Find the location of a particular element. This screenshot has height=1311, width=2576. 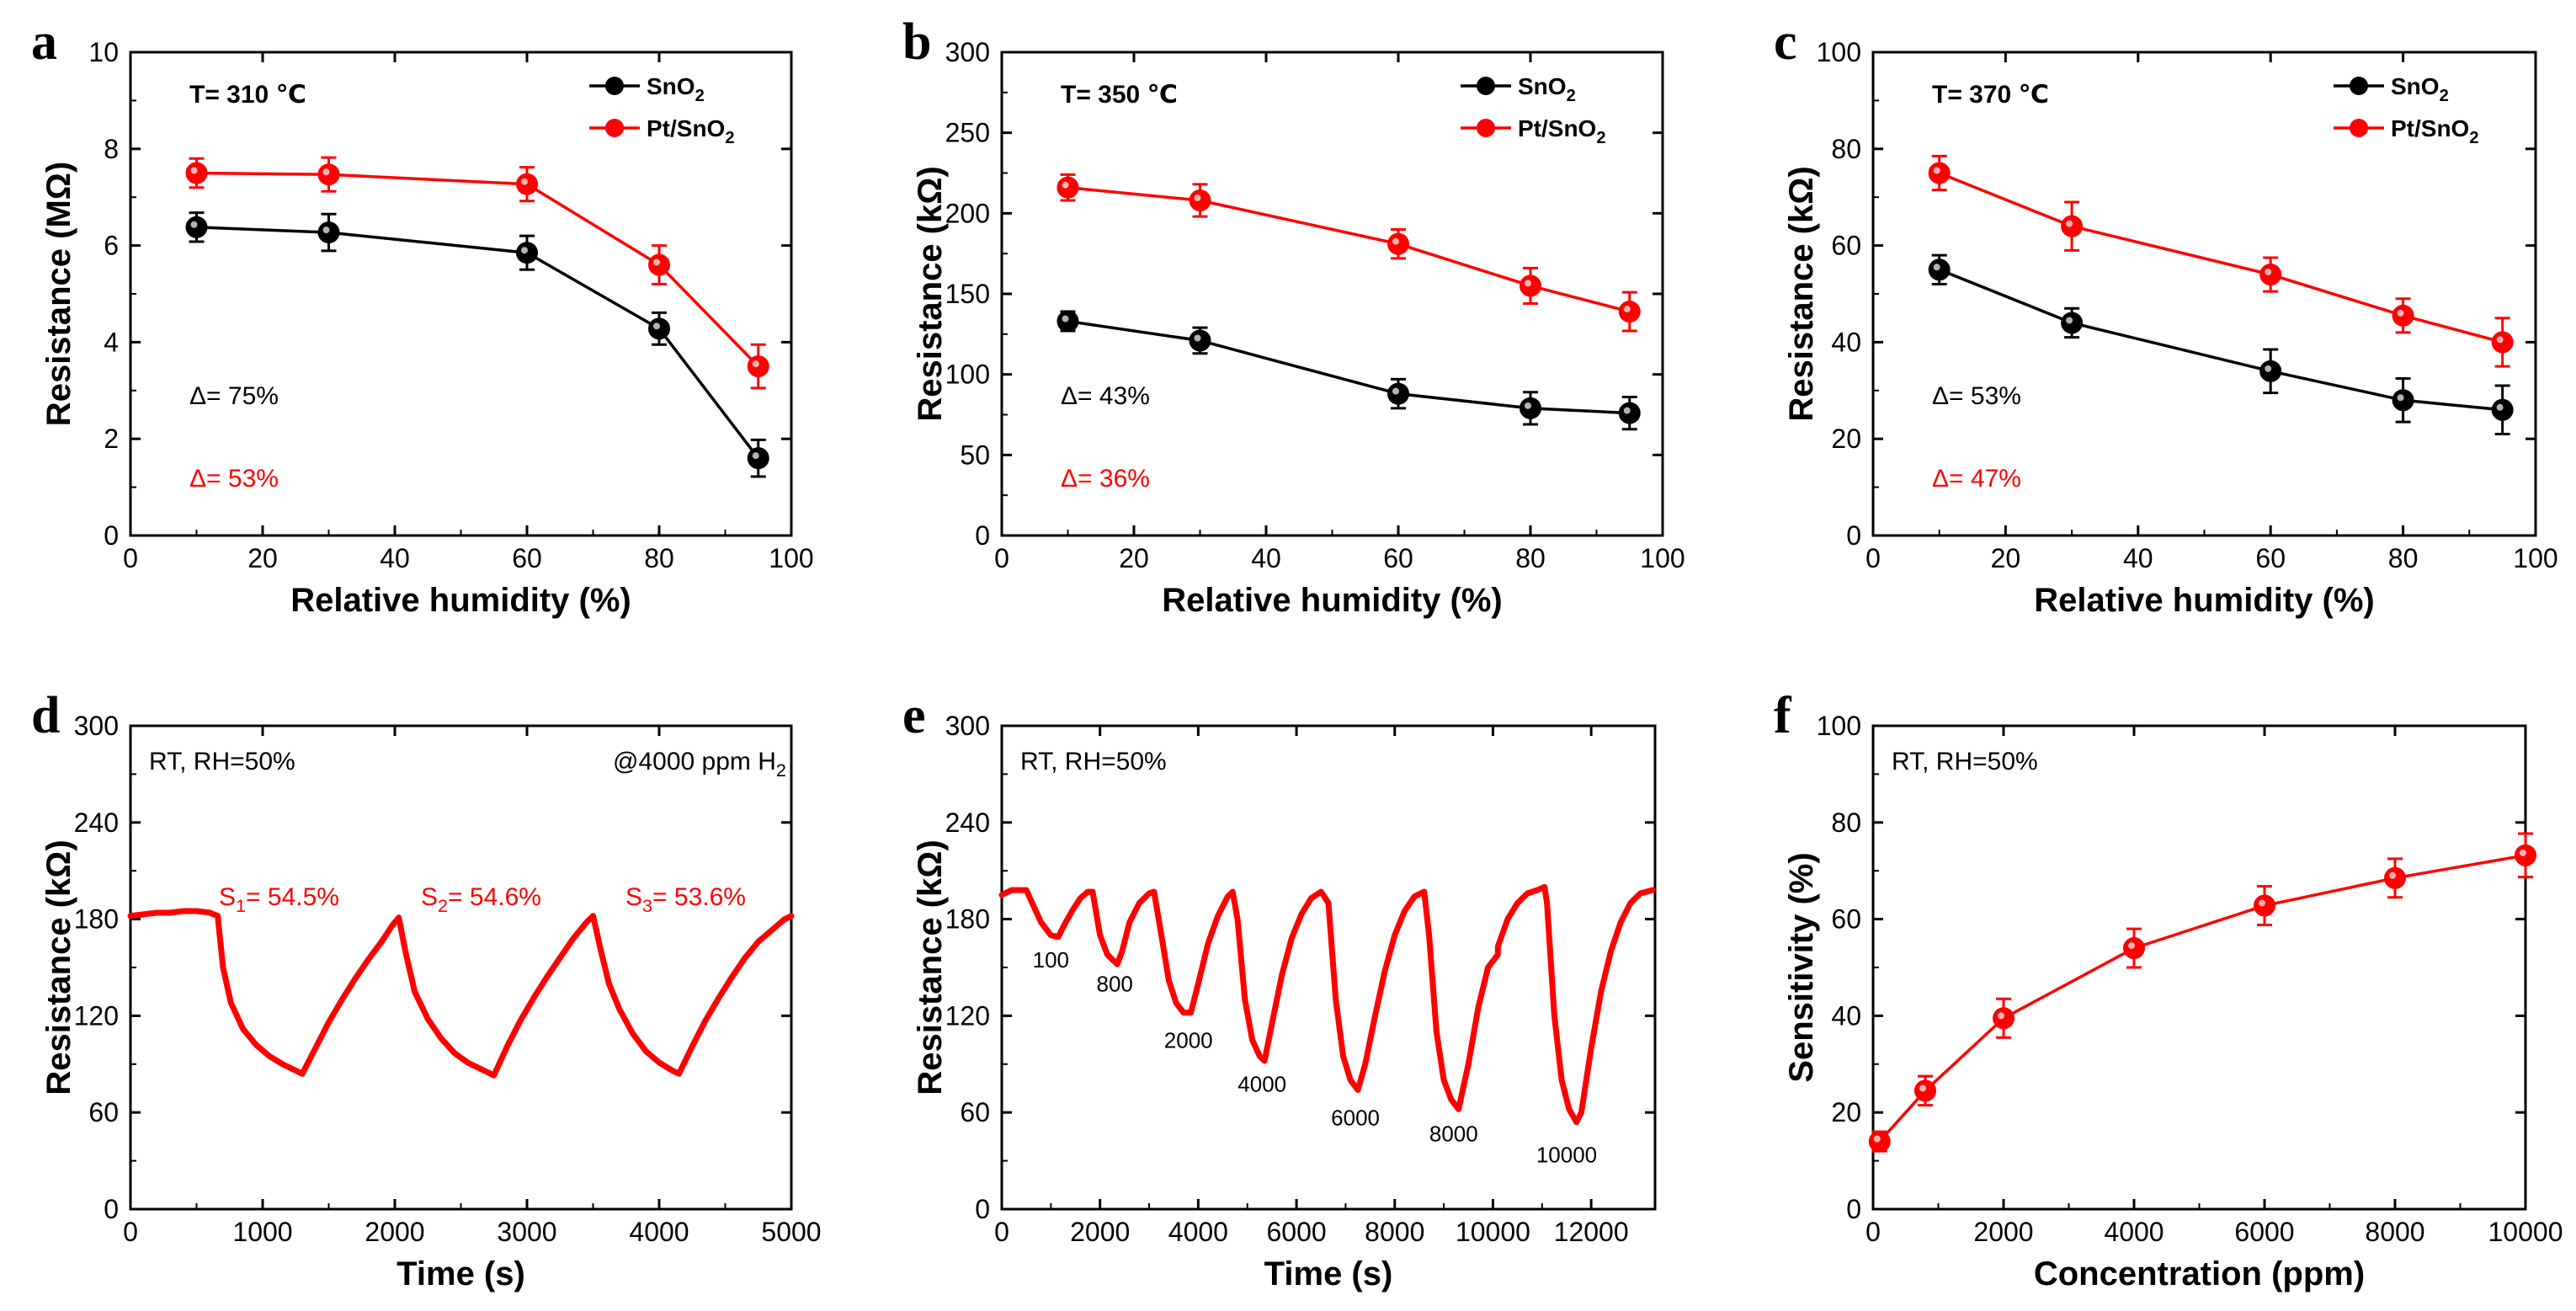

x-tick-label: 100 is located at coordinates (791, 558).